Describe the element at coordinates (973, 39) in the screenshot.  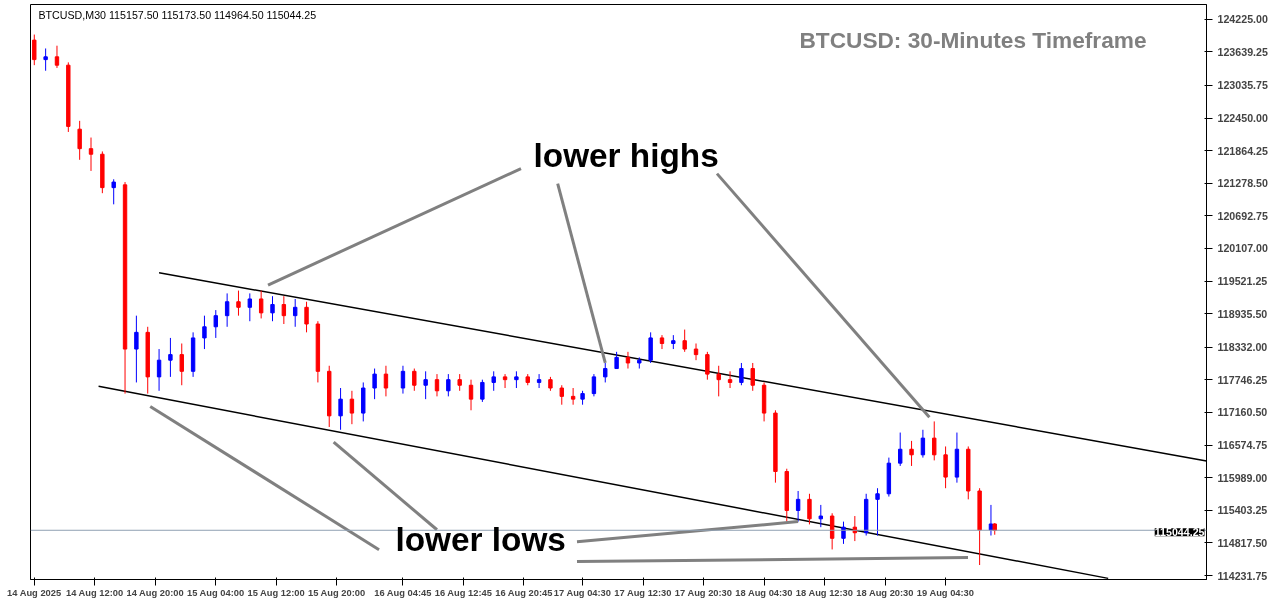
I see `text: BTCUSD: 30-Minutes Timeframe` at that location.